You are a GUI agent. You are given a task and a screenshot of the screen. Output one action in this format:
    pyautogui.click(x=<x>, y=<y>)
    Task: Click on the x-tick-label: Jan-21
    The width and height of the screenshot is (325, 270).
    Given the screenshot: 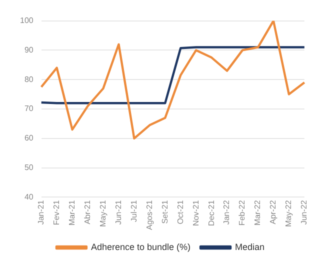 What is the action you would take?
    pyautogui.click(x=41, y=212)
    